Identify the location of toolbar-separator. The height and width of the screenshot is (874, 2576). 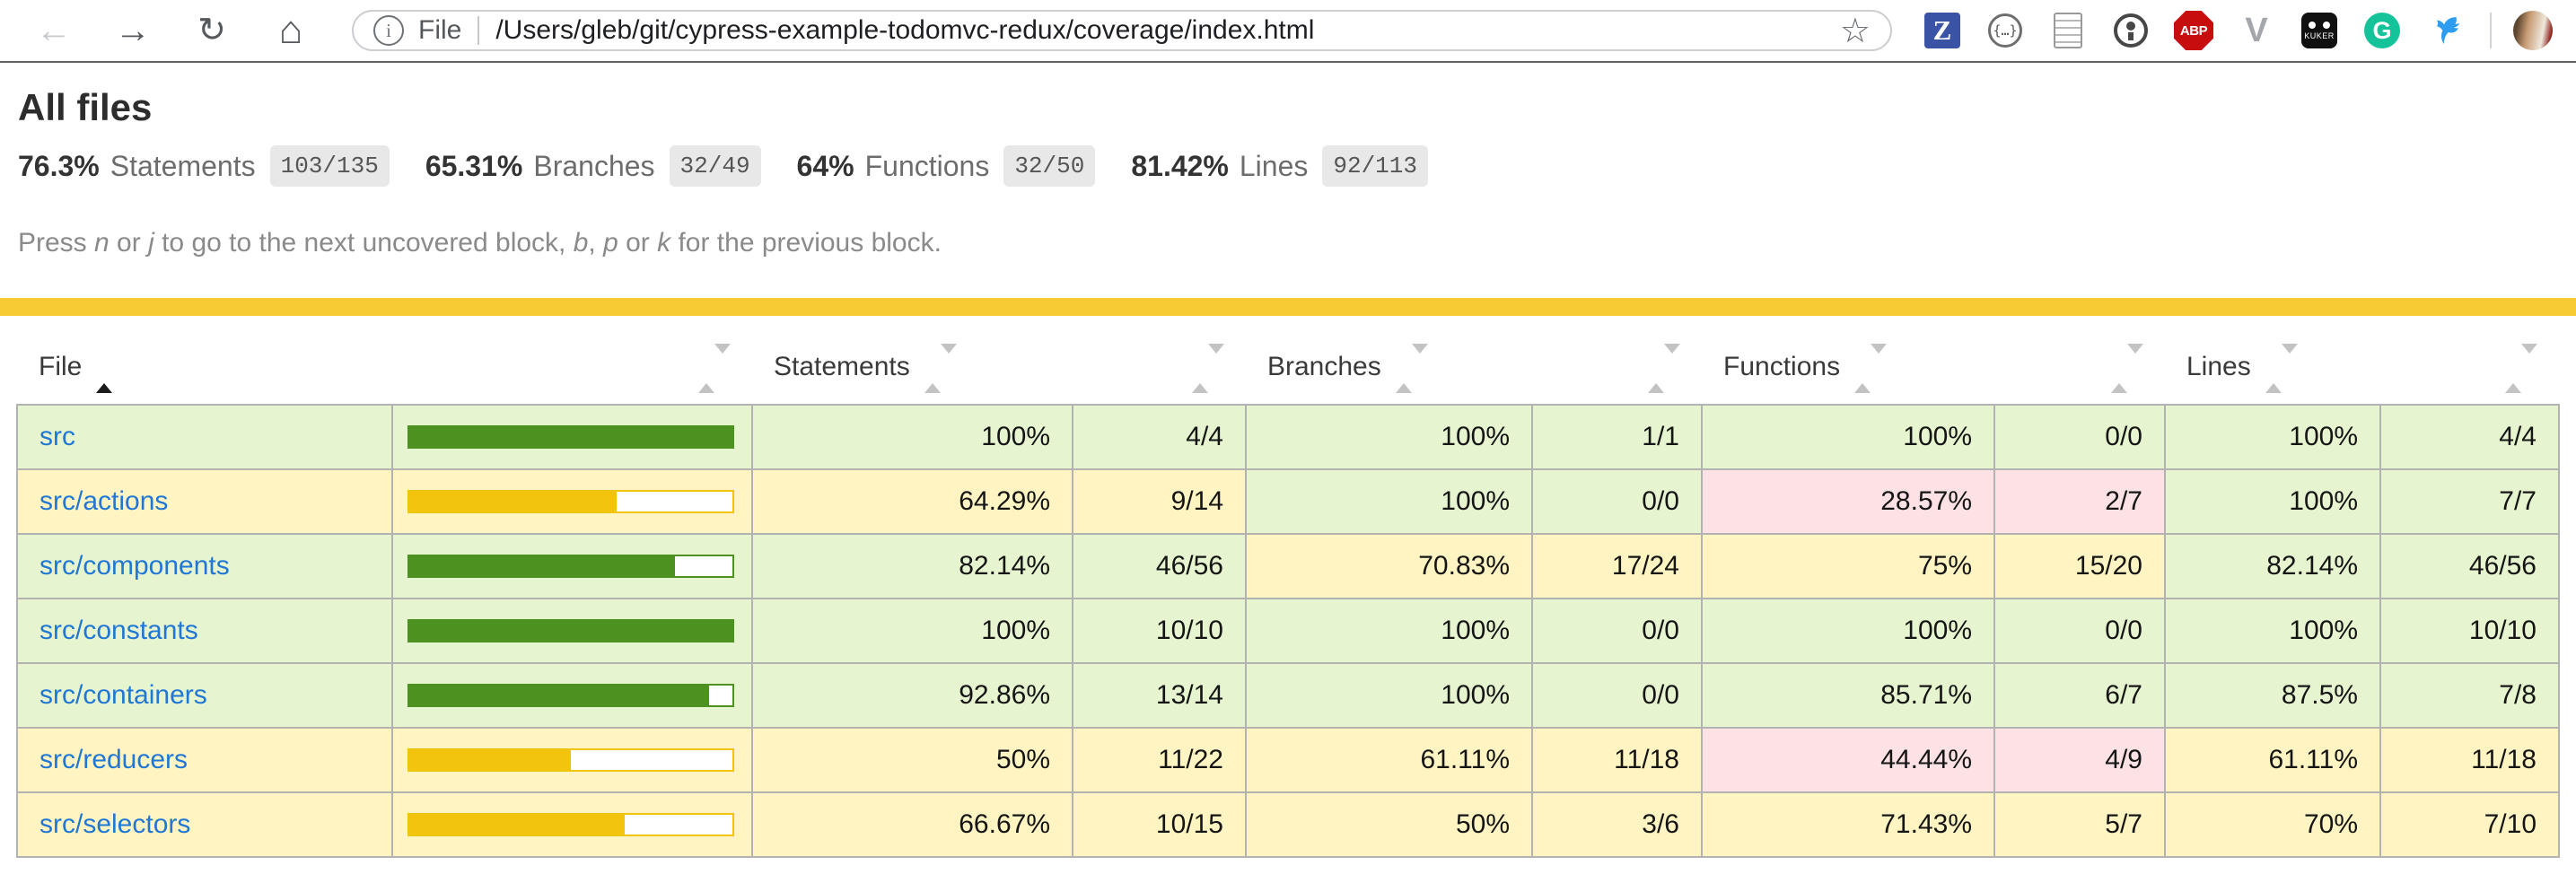
(2491, 30).